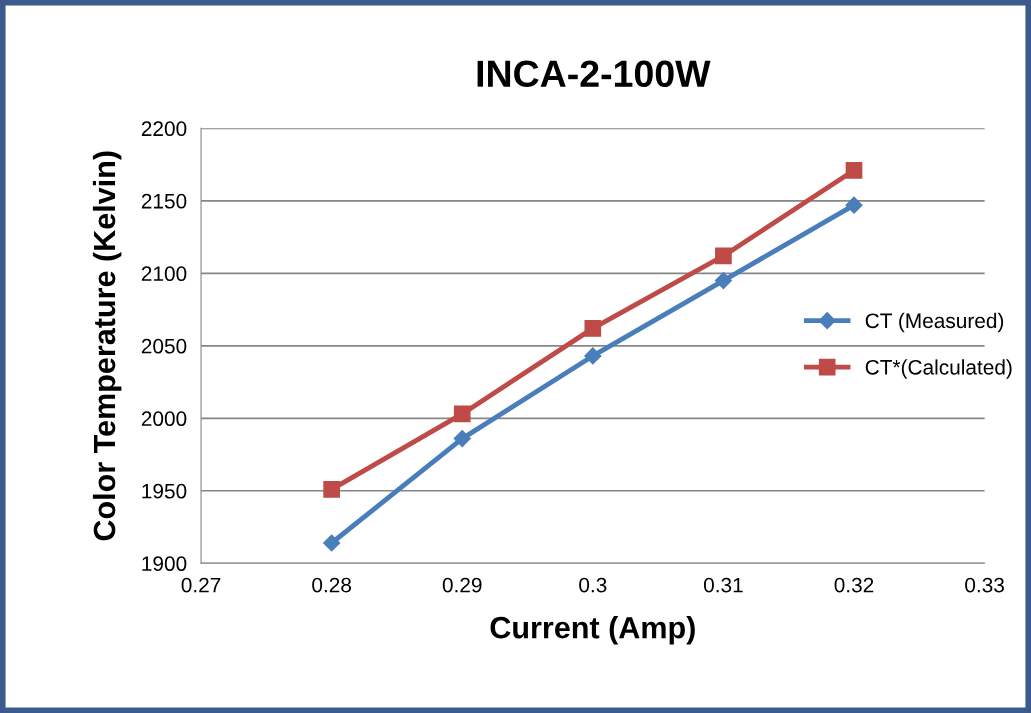 Image resolution: width=1031 pixels, height=713 pixels. I want to click on y-tick-label: 2100, so click(164, 274).